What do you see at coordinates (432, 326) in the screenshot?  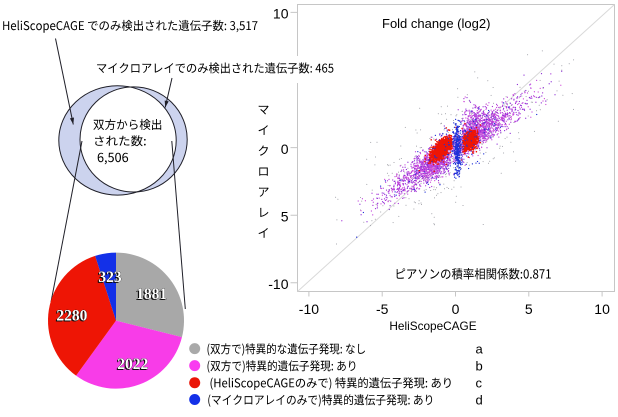 I see `svg-text: HeliScopeCAGE` at bounding box center [432, 326].